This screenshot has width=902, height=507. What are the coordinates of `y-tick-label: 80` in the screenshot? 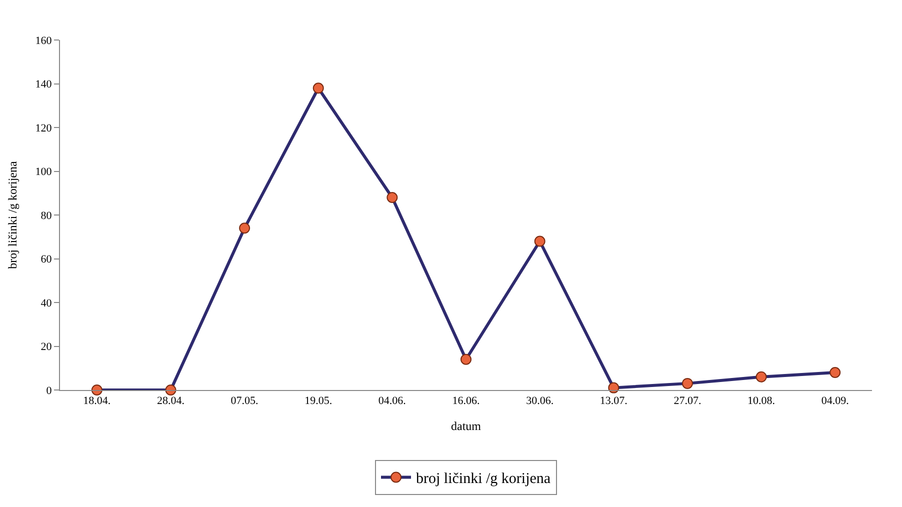 It's located at (46, 216).